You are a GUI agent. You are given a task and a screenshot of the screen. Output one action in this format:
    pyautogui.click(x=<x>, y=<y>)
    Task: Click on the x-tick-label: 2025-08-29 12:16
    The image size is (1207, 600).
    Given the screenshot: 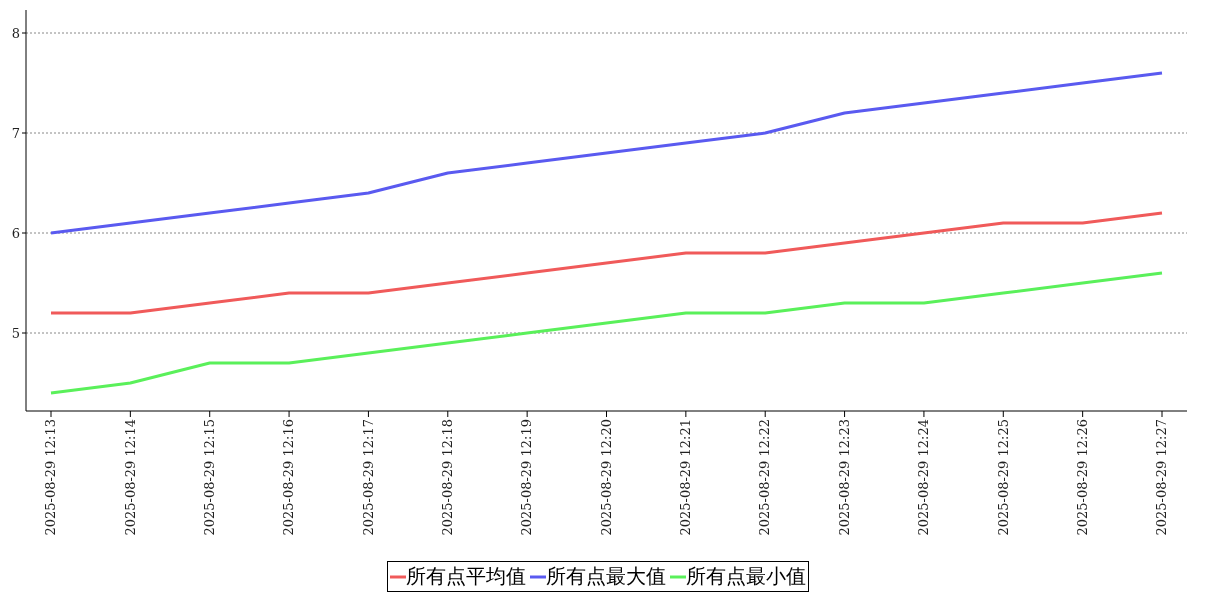 What is the action you would take?
    pyautogui.click(x=289, y=477)
    